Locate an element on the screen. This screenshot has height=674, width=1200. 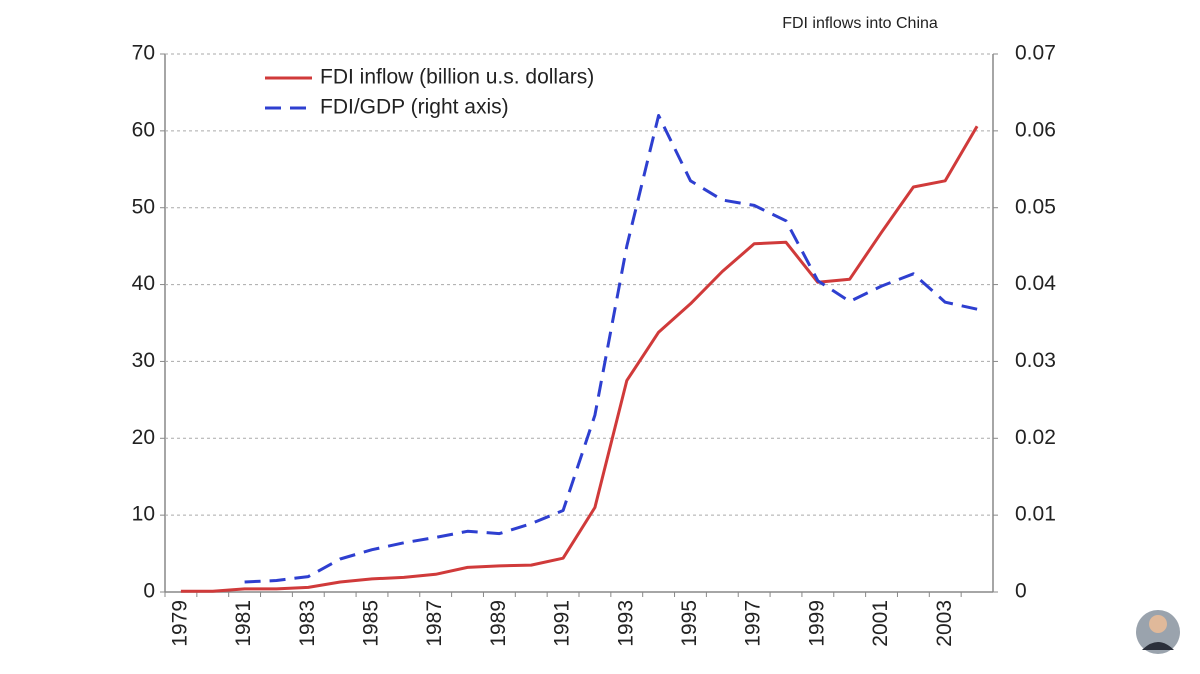
x-tick-label: 1993 is located at coordinates (625, 623).